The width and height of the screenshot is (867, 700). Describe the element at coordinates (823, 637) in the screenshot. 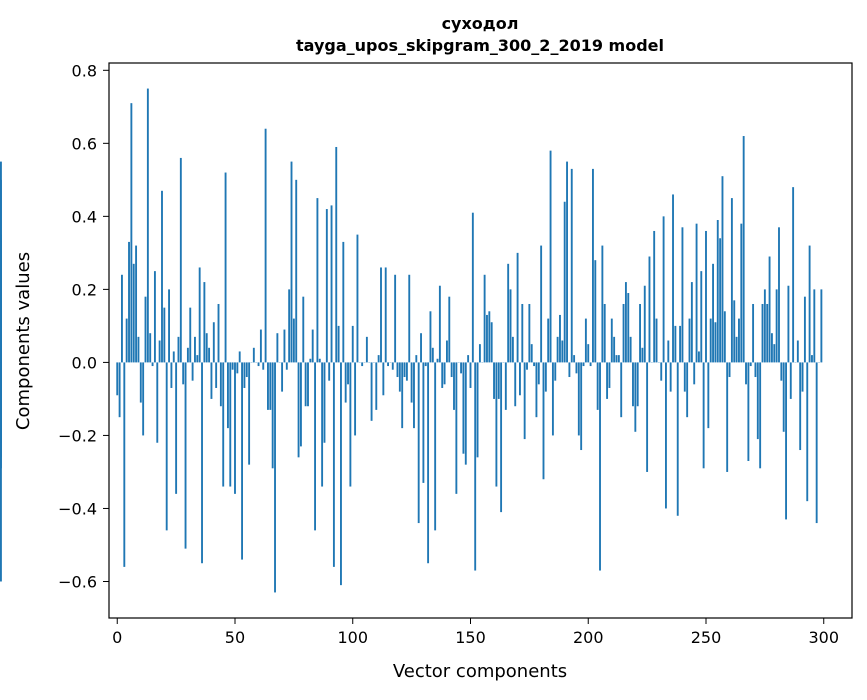

I see `x-tick-label: 300` at that location.